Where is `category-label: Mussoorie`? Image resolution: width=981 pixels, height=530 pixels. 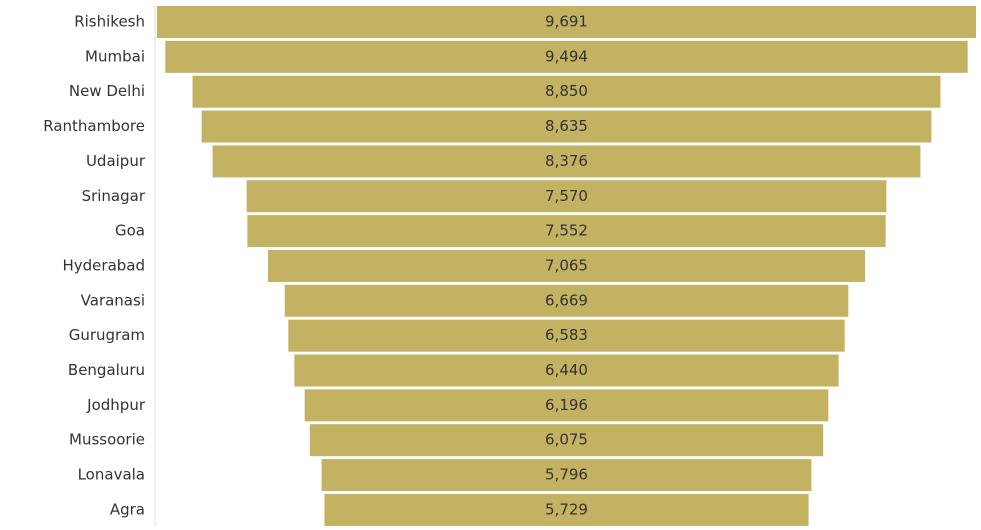 category-label: Mussoorie is located at coordinates (107, 440).